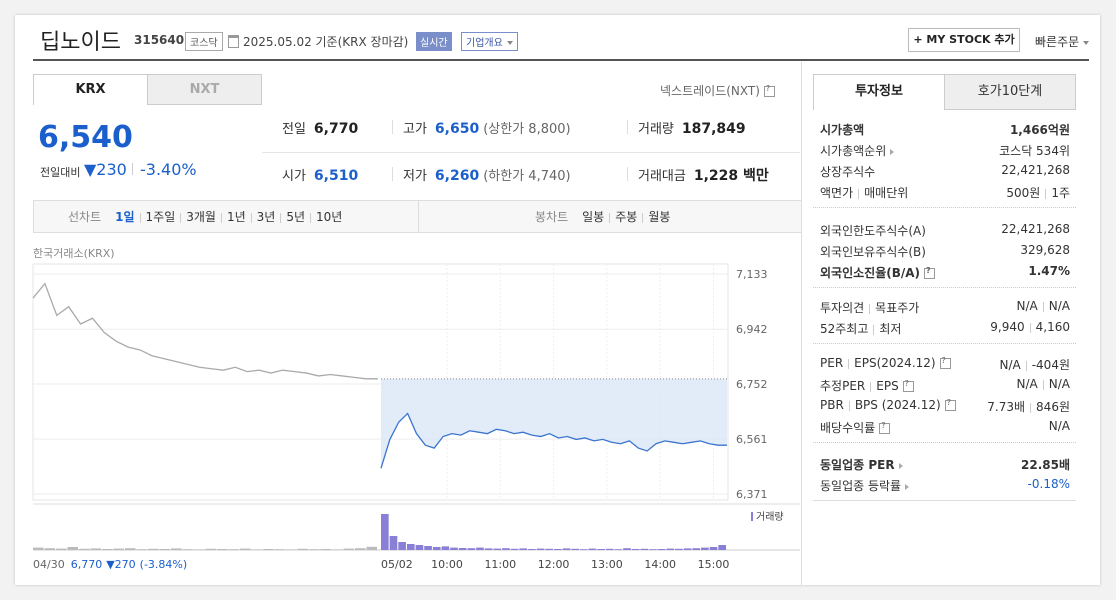  Describe the element at coordinates (1050, 365) in the screenshot. I see `info-value-text: -404원` at that location.